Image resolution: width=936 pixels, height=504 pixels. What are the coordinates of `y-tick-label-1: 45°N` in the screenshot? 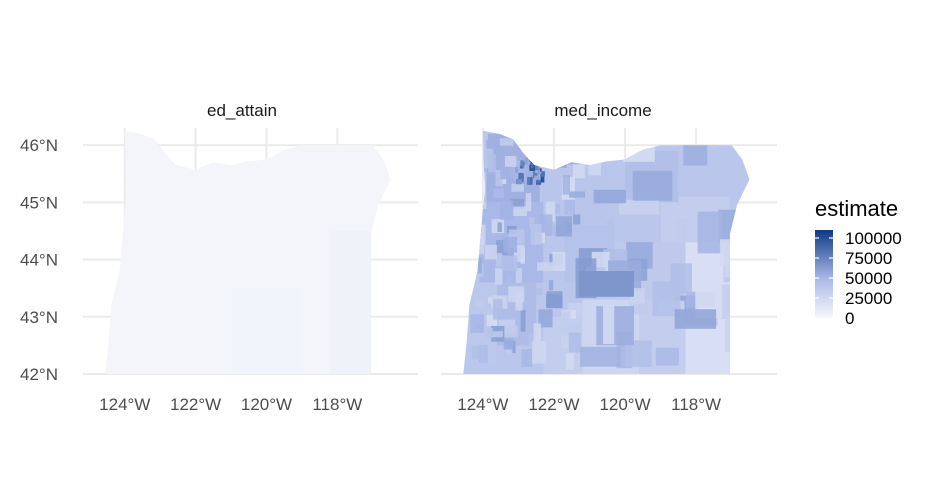 It's located at (39, 202).